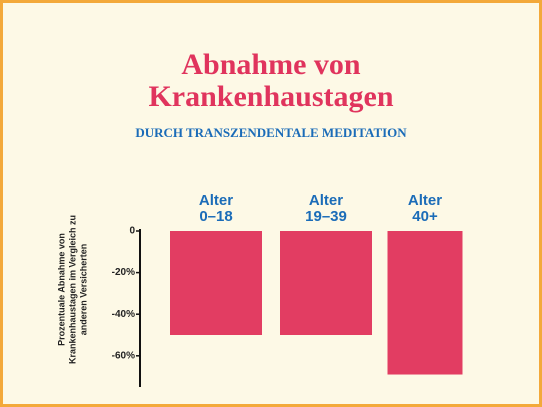 Image resolution: width=542 pixels, height=407 pixels. What do you see at coordinates (425, 208) in the screenshot?
I see `category-label: Alter 40+` at bounding box center [425, 208].